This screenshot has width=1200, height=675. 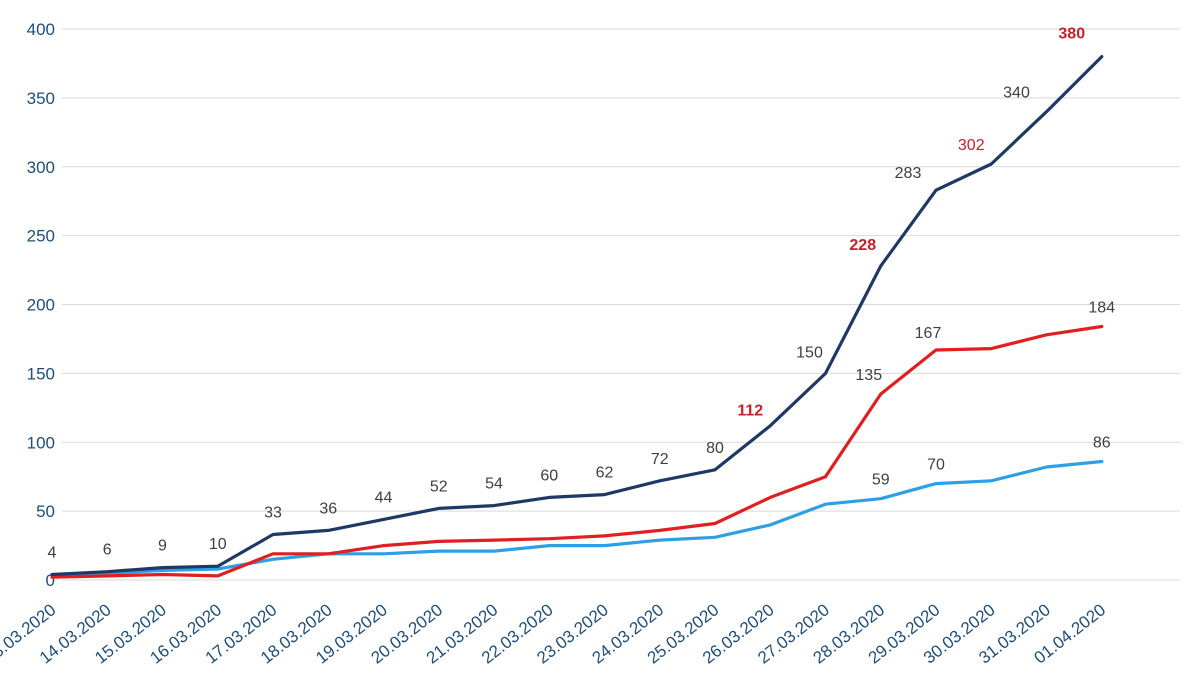 What do you see at coordinates (1102, 443) in the screenshot?
I see `data-label: 86` at bounding box center [1102, 443].